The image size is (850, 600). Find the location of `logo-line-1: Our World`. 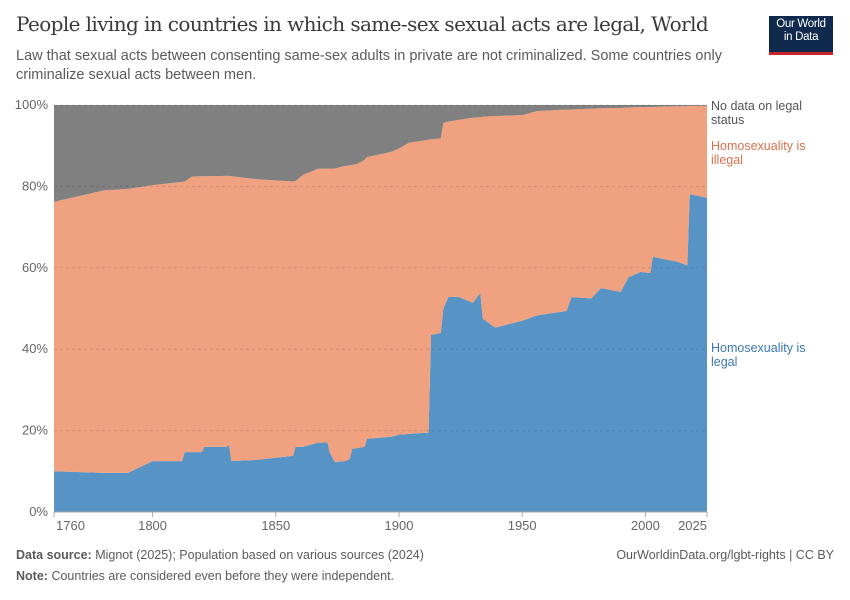

logo-line-1: Our World is located at coordinates (801, 24).